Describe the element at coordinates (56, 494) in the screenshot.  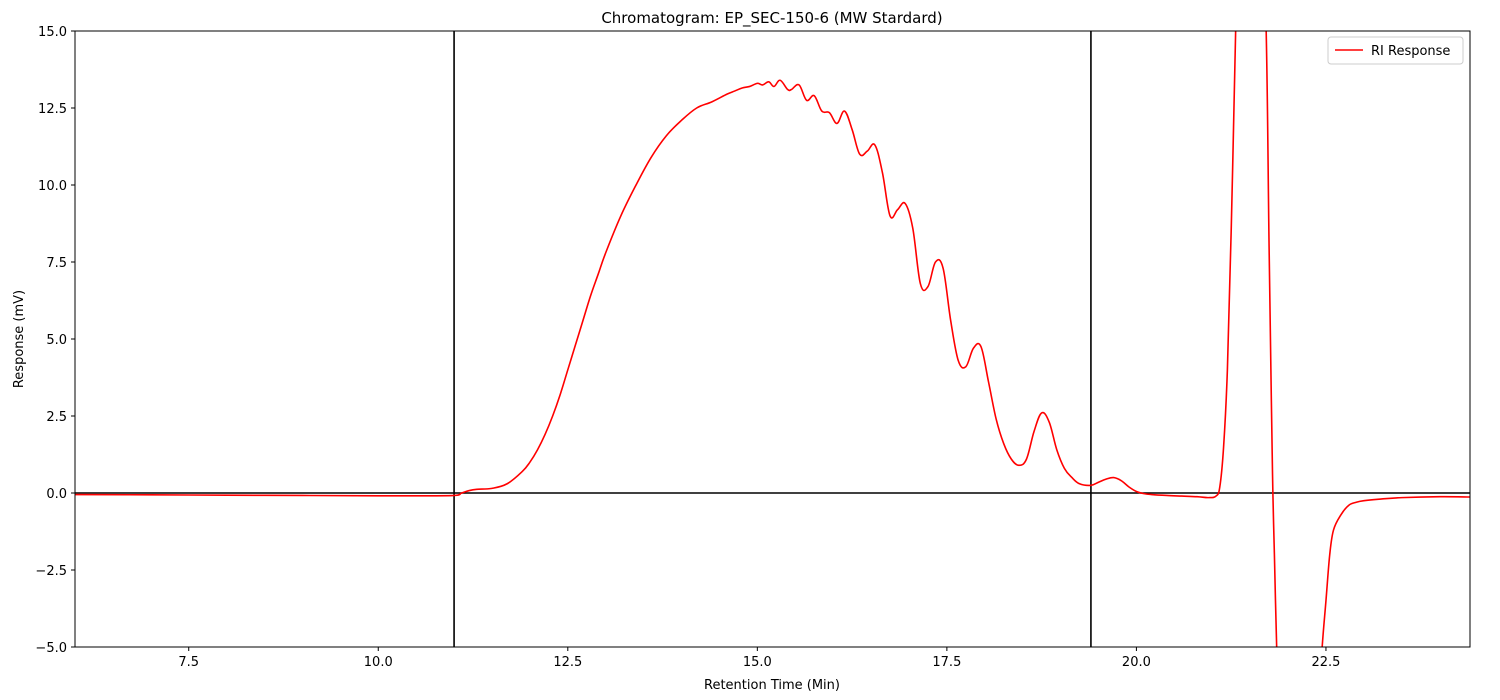
I see `y-tick-label: 0.0` at that location.